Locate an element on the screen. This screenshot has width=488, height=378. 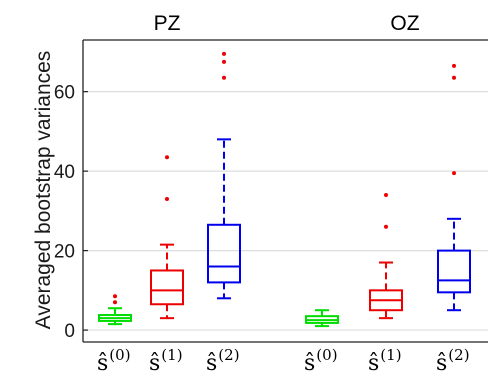
y-tick-label-0: 0 is located at coordinates (69, 331).